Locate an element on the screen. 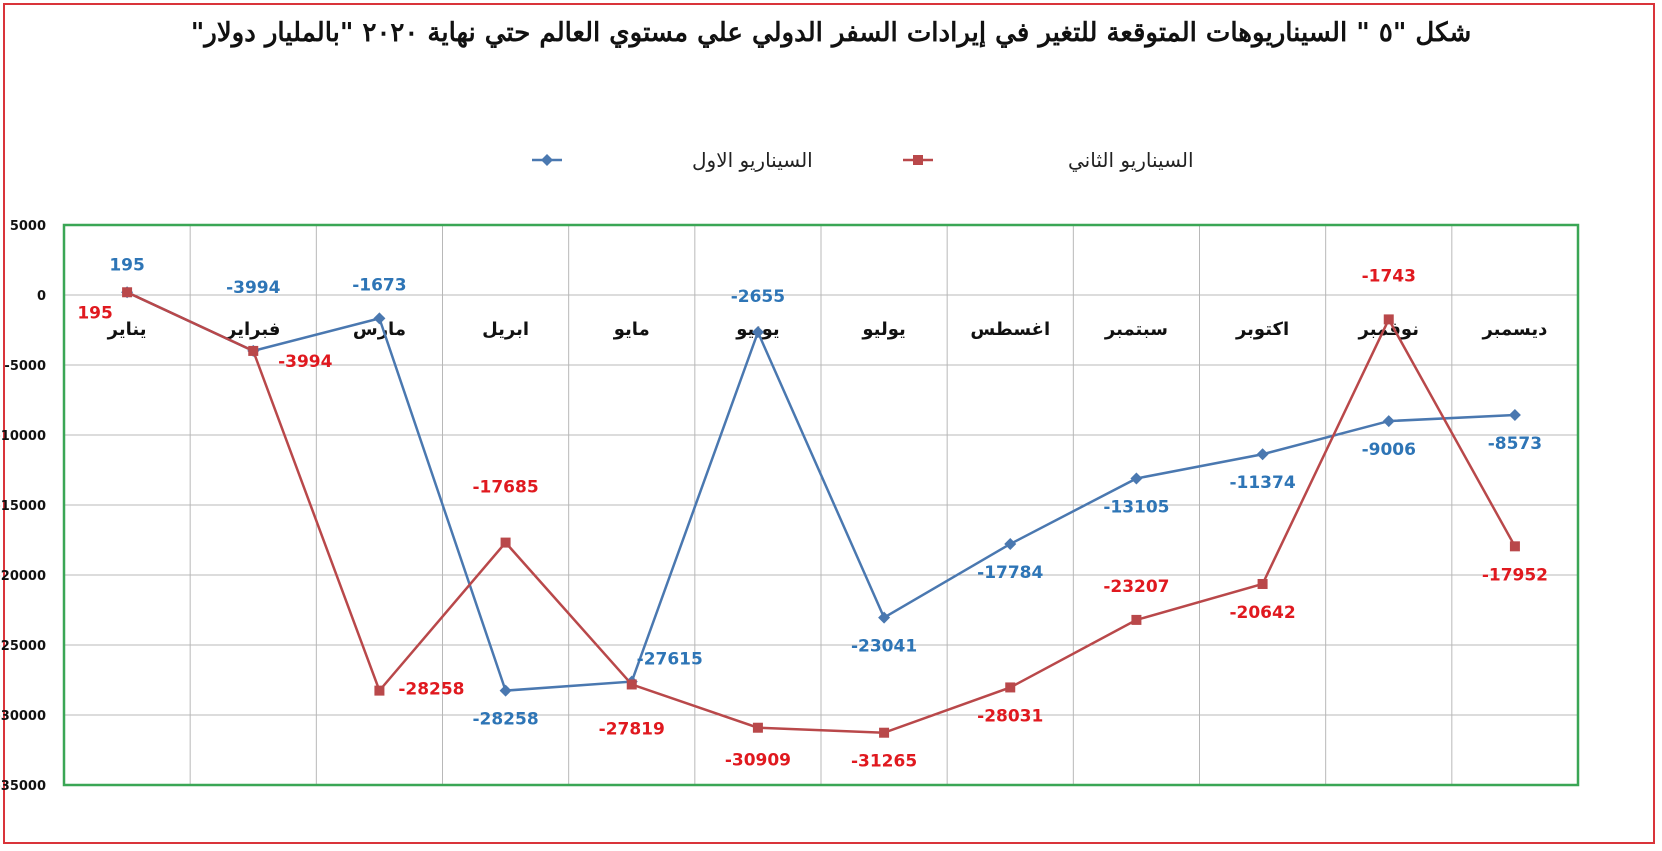 This screenshot has width=1662, height=851. data-label: -23041 is located at coordinates (884, 647).